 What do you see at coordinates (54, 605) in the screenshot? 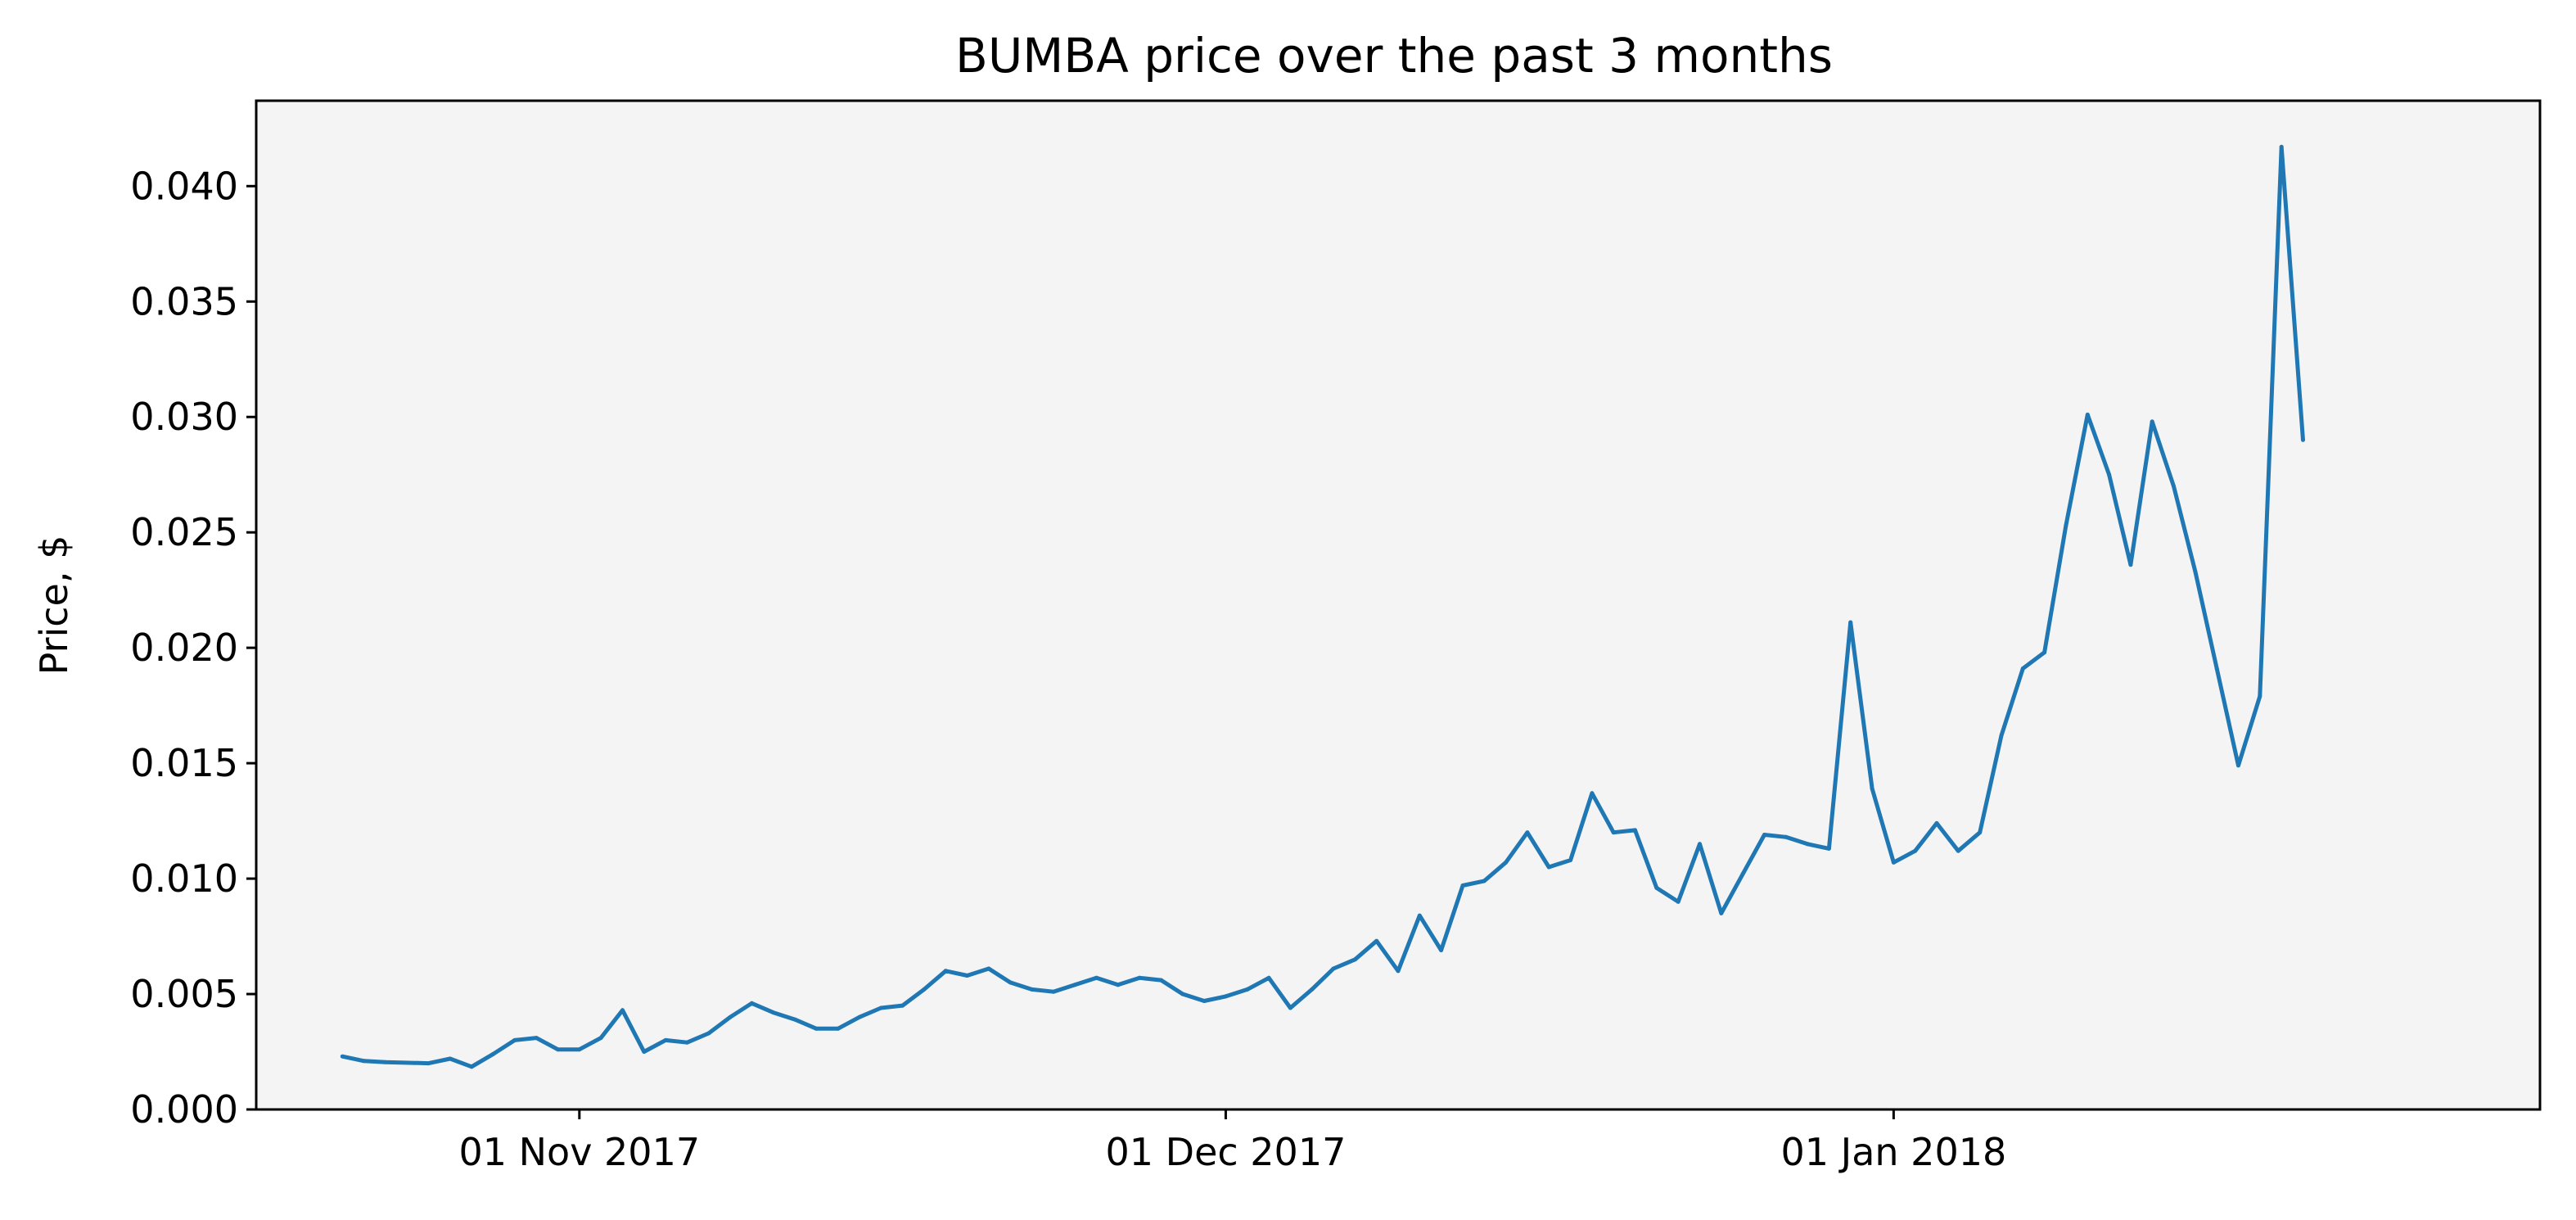
I see `y-axis-label: Price, $` at bounding box center [54, 605].